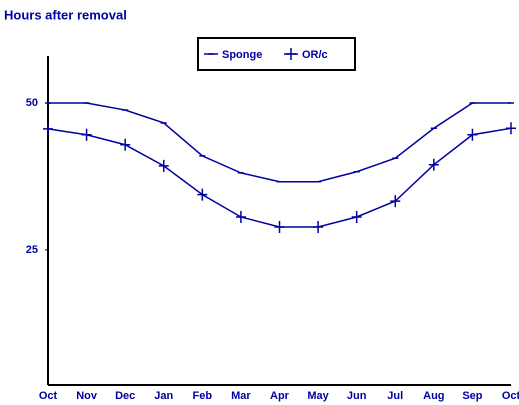 The image size is (519, 405). Describe the element at coordinates (32, 250) in the screenshot. I see `y-tick-label: 25` at that location.